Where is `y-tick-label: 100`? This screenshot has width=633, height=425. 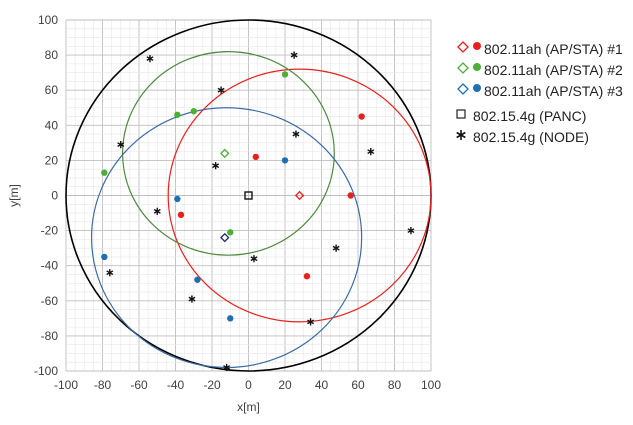 y-tick-label: 100 is located at coordinates (48, 20).